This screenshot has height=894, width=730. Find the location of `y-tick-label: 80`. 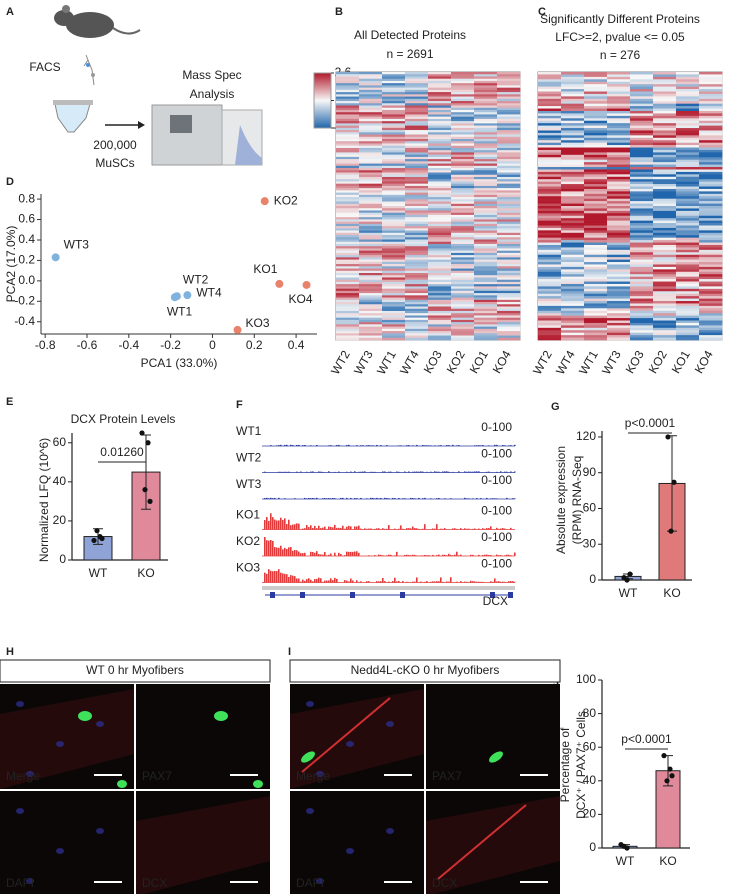

y-tick-label: 80 is located at coordinates (590, 713).